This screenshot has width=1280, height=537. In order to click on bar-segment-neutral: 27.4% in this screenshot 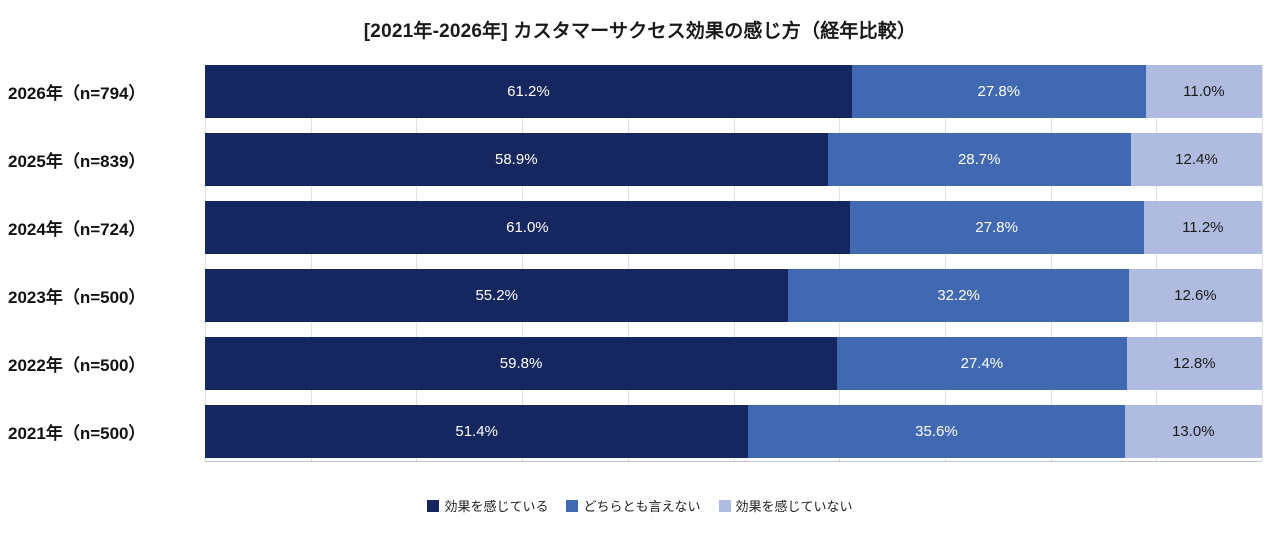, I will do `click(982, 363)`.